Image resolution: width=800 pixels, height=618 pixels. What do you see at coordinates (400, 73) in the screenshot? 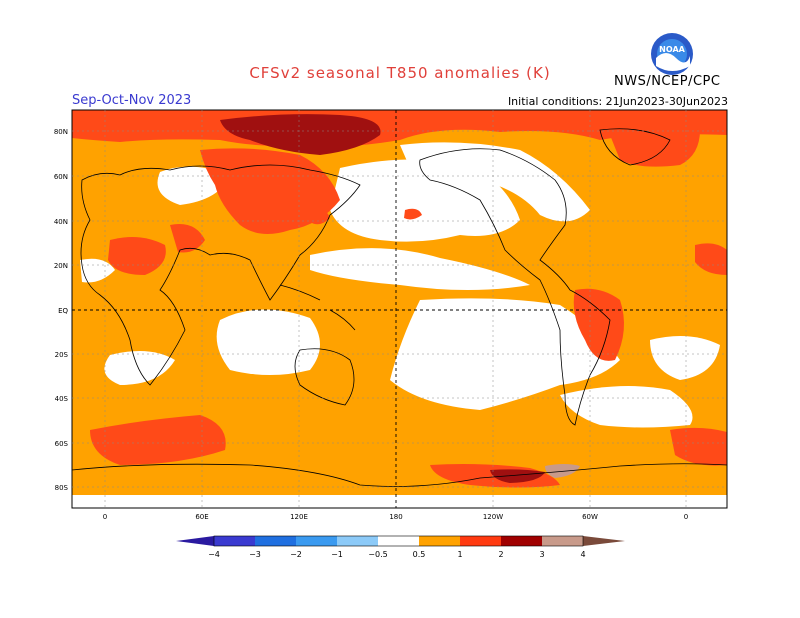
I see `map-title: CFSv2 seasonal T850 anomalies (K)` at bounding box center [400, 73].